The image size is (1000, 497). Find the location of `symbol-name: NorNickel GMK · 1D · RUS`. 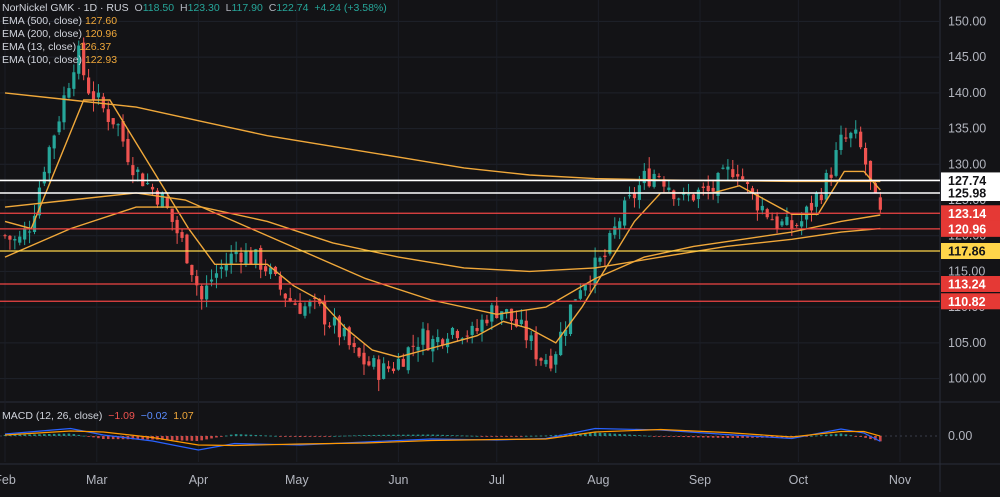

symbol-name: NorNickel GMK · 1D · RUS is located at coordinates (65, 8).